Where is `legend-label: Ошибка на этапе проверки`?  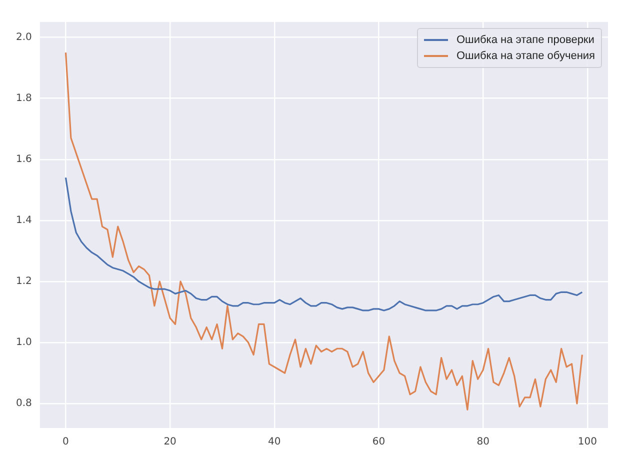 legend-label: Ошибка на этапе проверки is located at coordinates (525, 40).